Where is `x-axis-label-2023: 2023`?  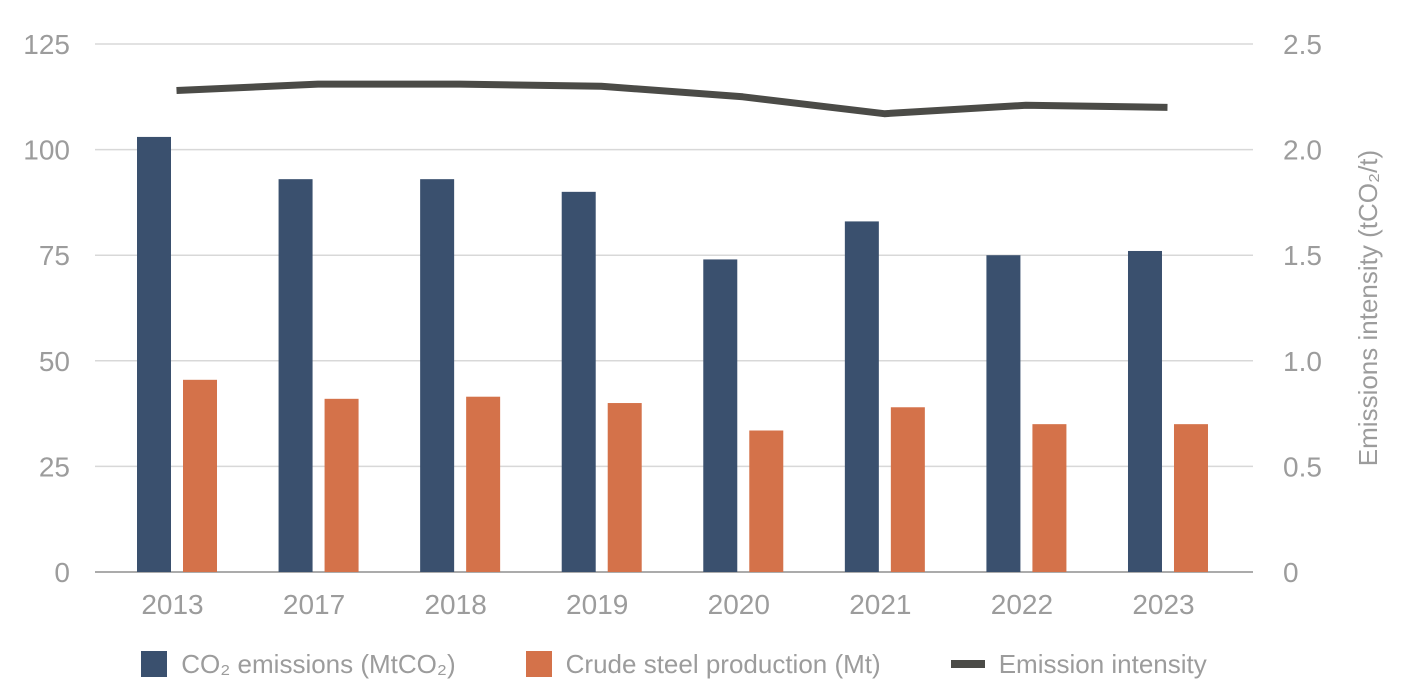
x-axis-label-2023: 2023 is located at coordinates (1163, 604).